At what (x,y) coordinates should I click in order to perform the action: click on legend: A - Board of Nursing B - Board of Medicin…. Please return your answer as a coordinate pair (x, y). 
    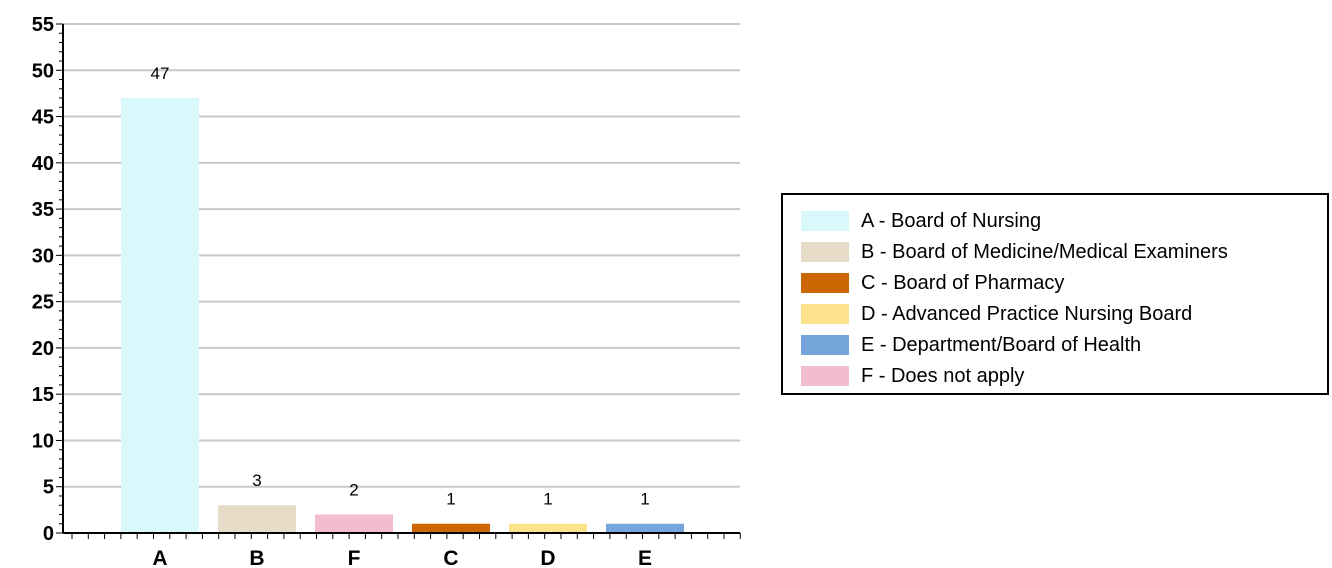
    Looking at the image, I should click on (1055, 294).